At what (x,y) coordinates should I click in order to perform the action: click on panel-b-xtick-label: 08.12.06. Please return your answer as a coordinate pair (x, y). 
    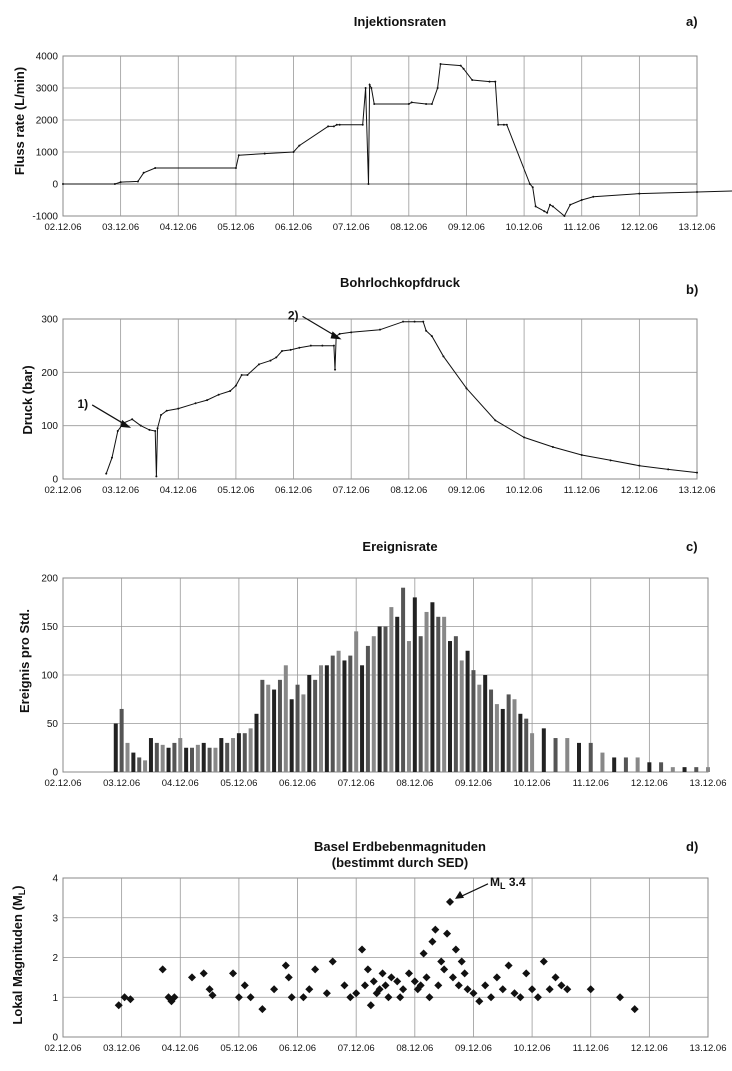
    Looking at the image, I should click on (408, 490).